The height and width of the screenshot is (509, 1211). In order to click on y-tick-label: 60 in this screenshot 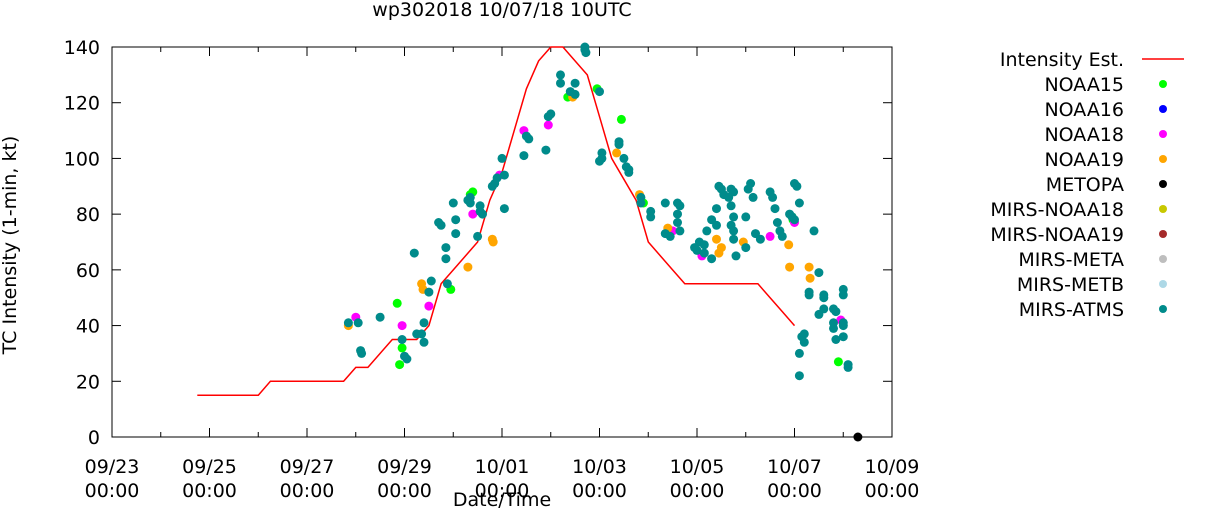, I will do `click(88, 271)`.